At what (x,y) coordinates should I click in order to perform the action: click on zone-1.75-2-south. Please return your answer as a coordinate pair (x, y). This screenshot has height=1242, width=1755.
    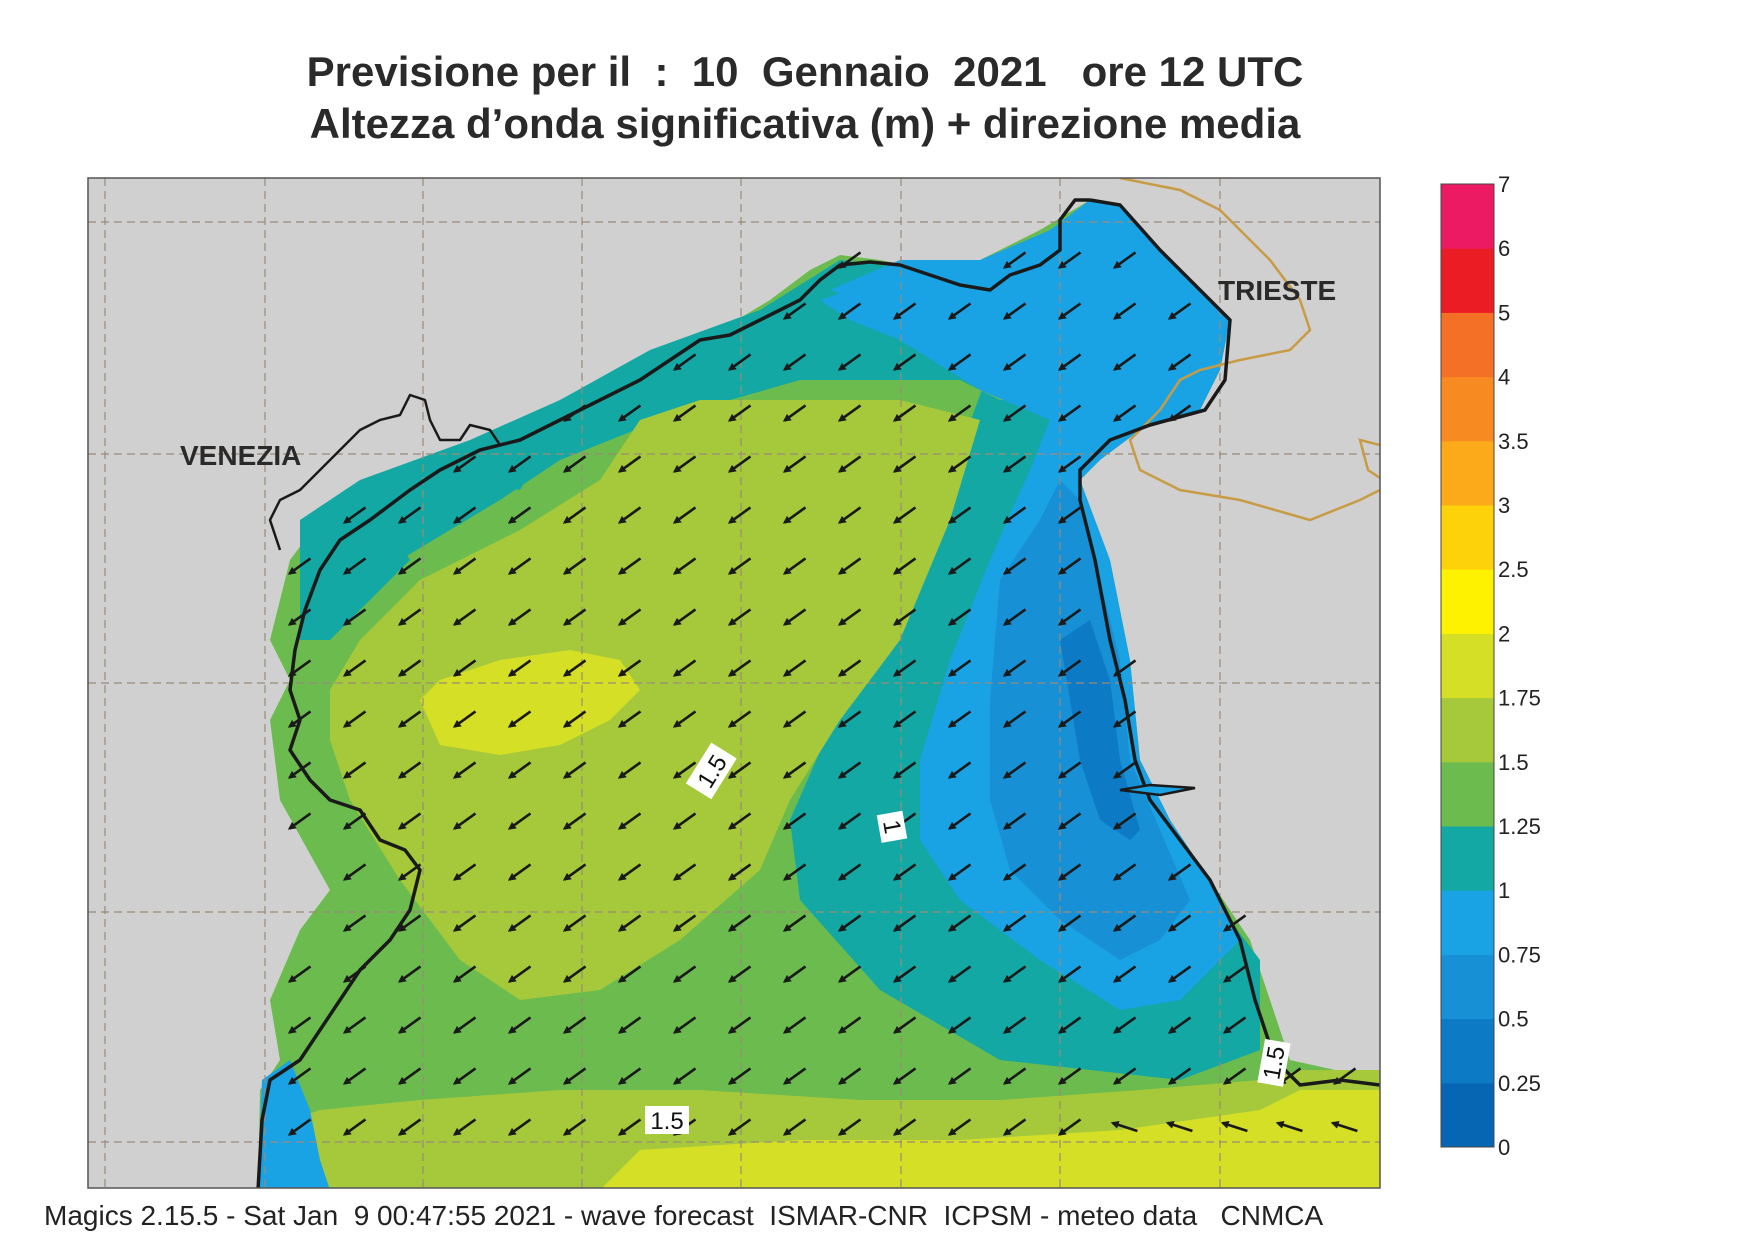
    Looking at the image, I should click on (991, 1139).